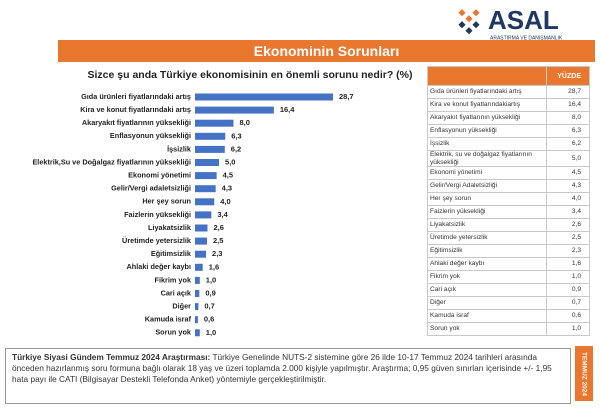 This screenshot has width=600, height=415. What do you see at coordinates (487, 251) in the screenshot?
I see `table-label: Eğitimsizlik` at bounding box center [487, 251].